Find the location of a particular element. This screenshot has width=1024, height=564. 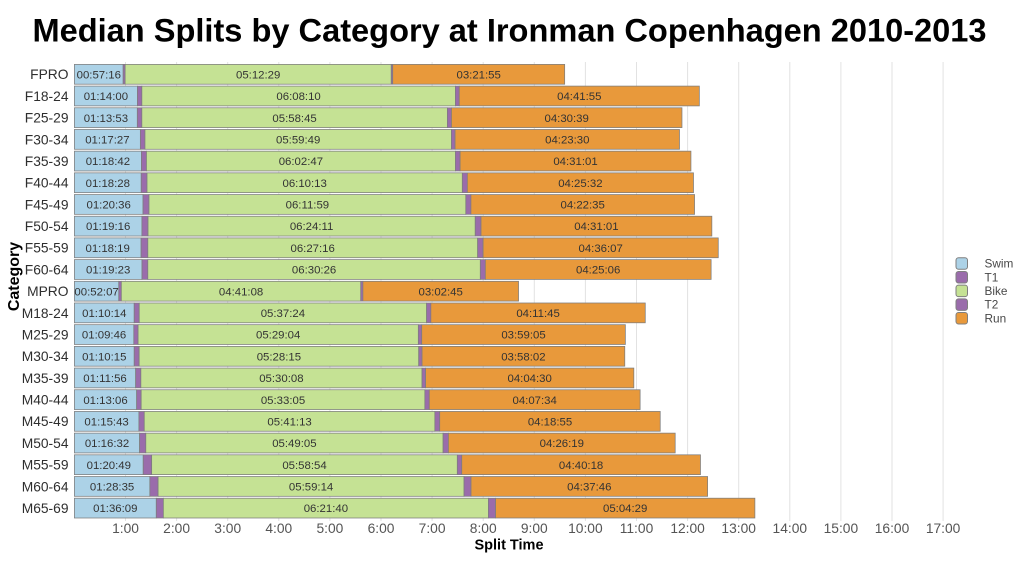

svg-text: 04:04:30 is located at coordinates (530, 379).